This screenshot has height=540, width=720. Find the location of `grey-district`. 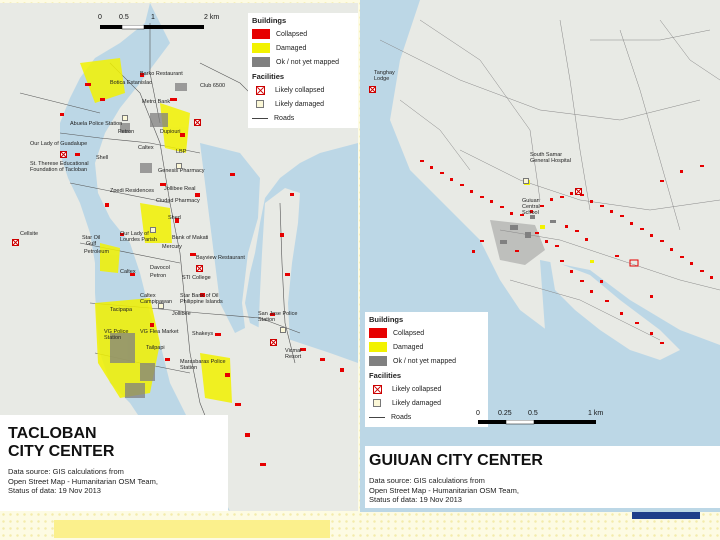

grey-district is located at coordinates (517, 242).